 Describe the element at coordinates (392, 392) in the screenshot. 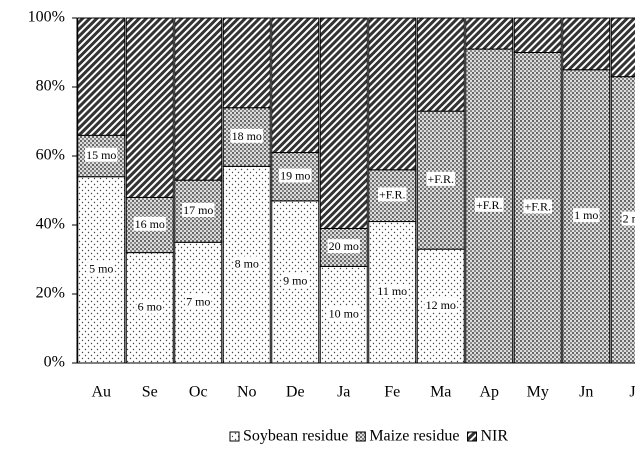

I see `x-tick-label: Fe` at that location.